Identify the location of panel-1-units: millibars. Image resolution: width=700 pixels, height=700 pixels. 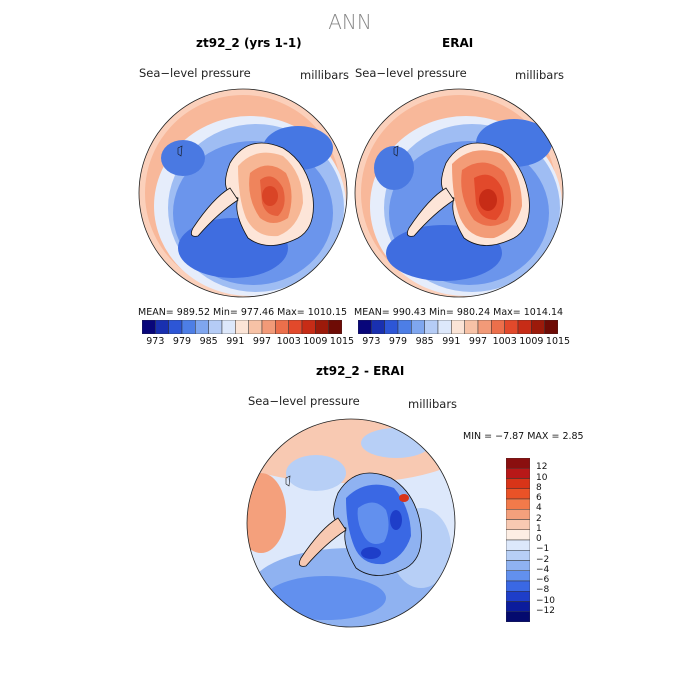
(325, 75).